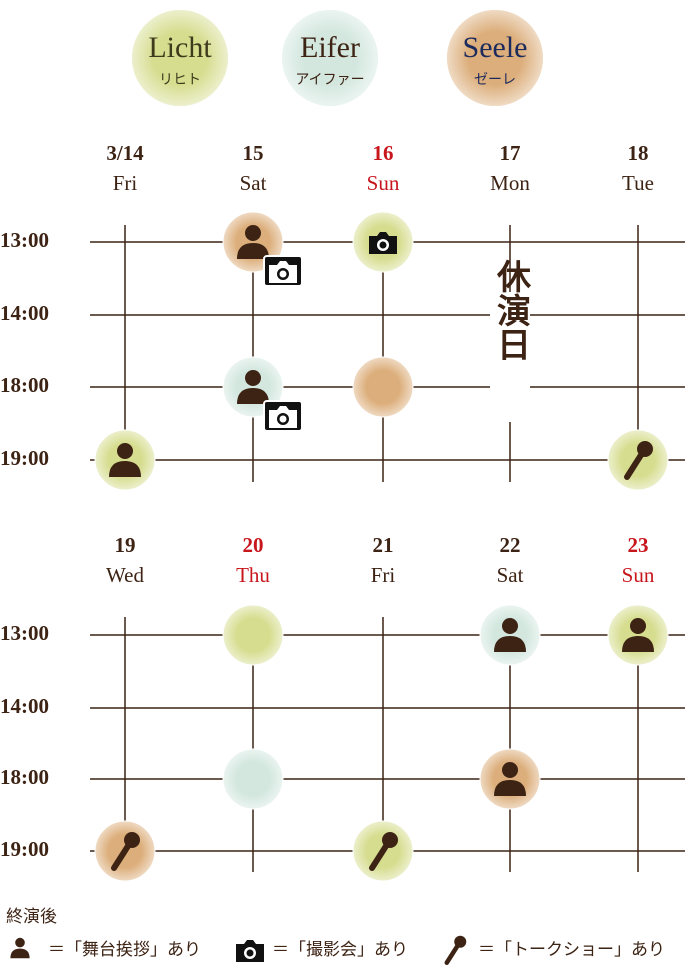 The width and height of the screenshot is (685, 977). What do you see at coordinates (253, 153) in the screenshot?
I see `day-date: 15` at bounding box center [253, 153].